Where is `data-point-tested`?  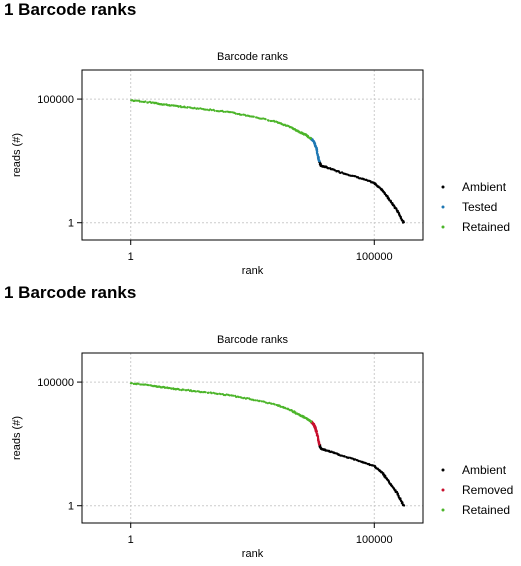
data-point-tested is located at coordinates (319, 161).